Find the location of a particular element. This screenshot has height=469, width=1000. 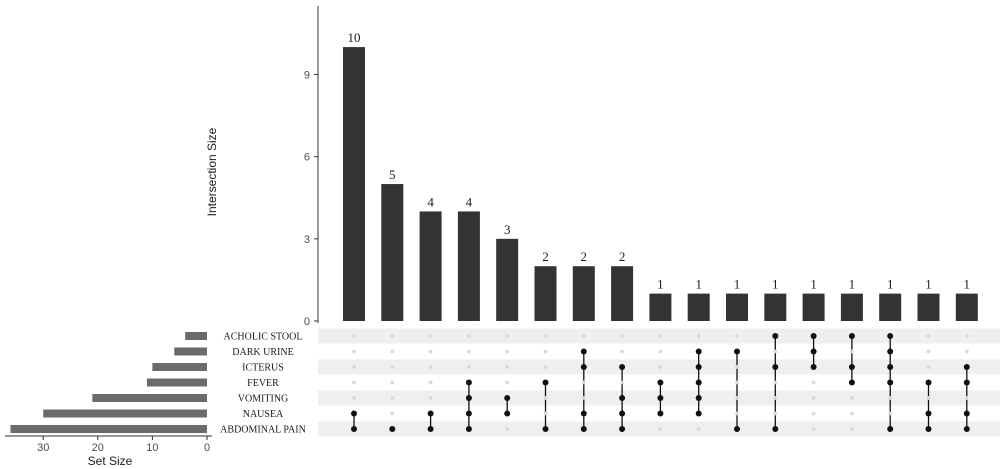

intersection-size-axis-title: Intersection Size is located at coordinates (212, 171).